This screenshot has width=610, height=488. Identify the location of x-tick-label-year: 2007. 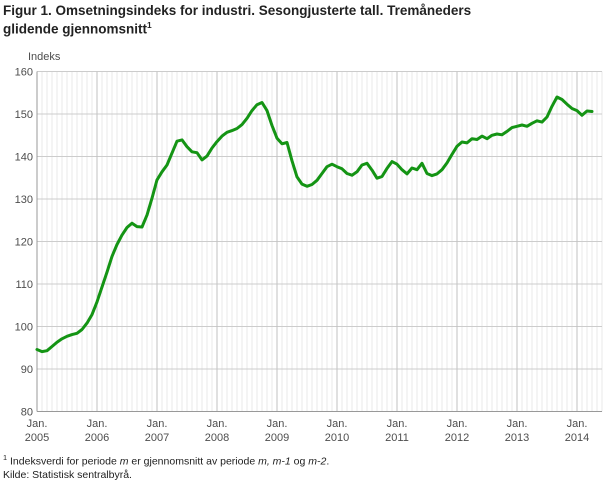
(157, 438).